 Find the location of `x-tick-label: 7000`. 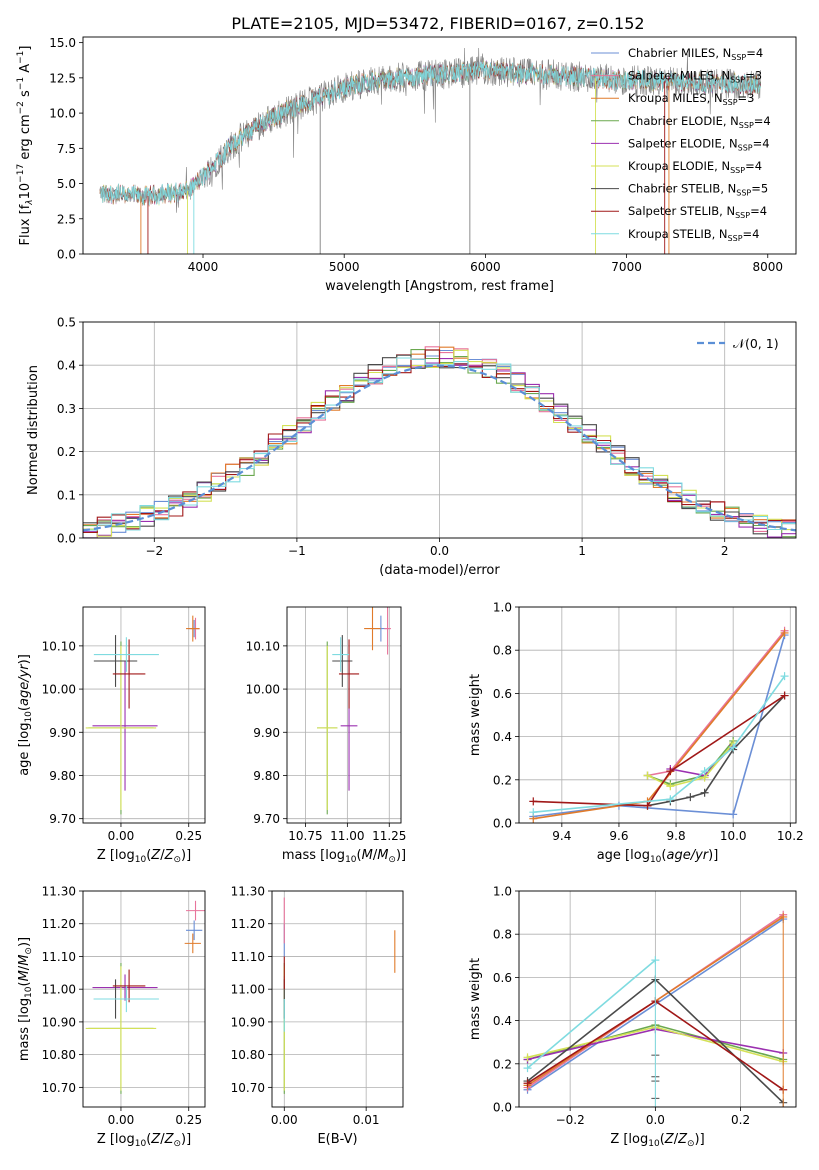

x-tick-label: 7000 is located at coordinates (626, 267).